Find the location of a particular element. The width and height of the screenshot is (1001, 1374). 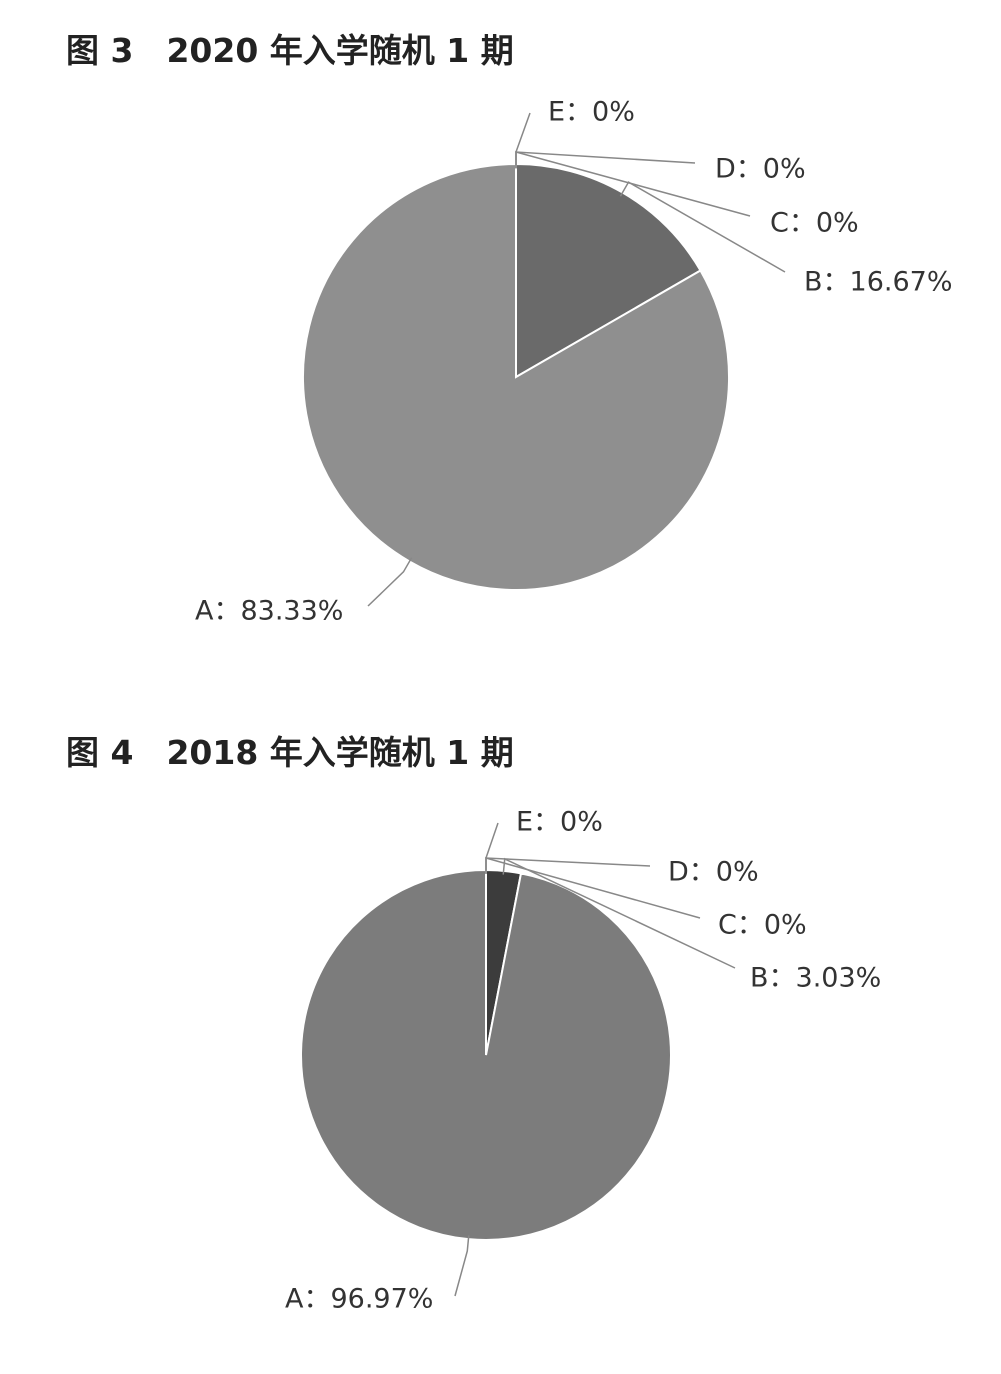

chart-title: 图 3 2020 年入学随机 1 期 is located at coordinates (290, 50).